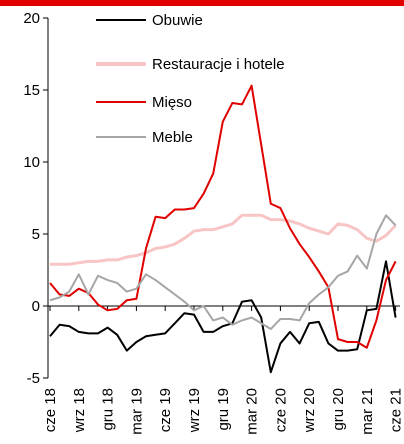 This screenshot has width=404, height=444. I want to click on x-tick-label: cze 19, so click(165, 410).